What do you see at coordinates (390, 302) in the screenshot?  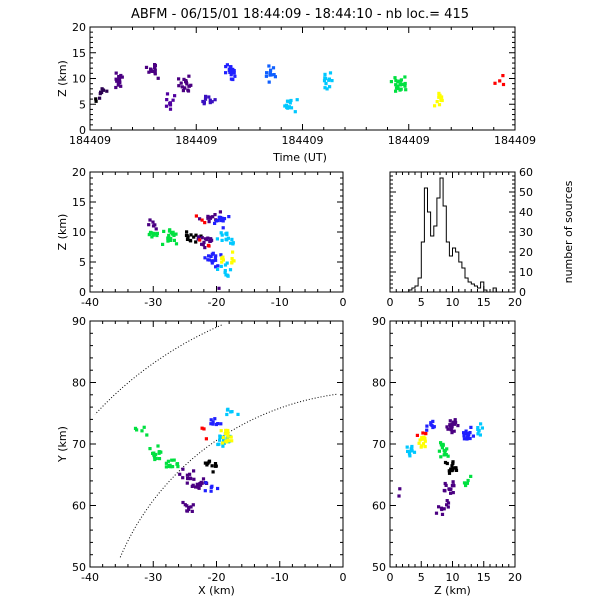 I see `histogram-x-ticklabel: 0` at bounding box center [390, 302].